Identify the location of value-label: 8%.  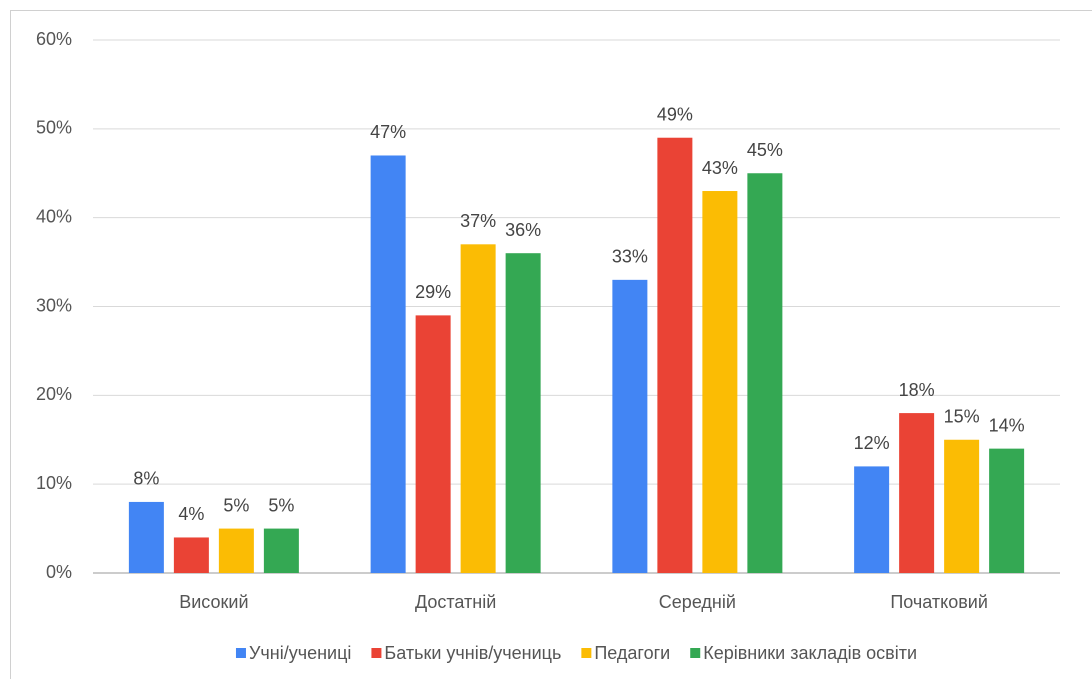
(146, 479).